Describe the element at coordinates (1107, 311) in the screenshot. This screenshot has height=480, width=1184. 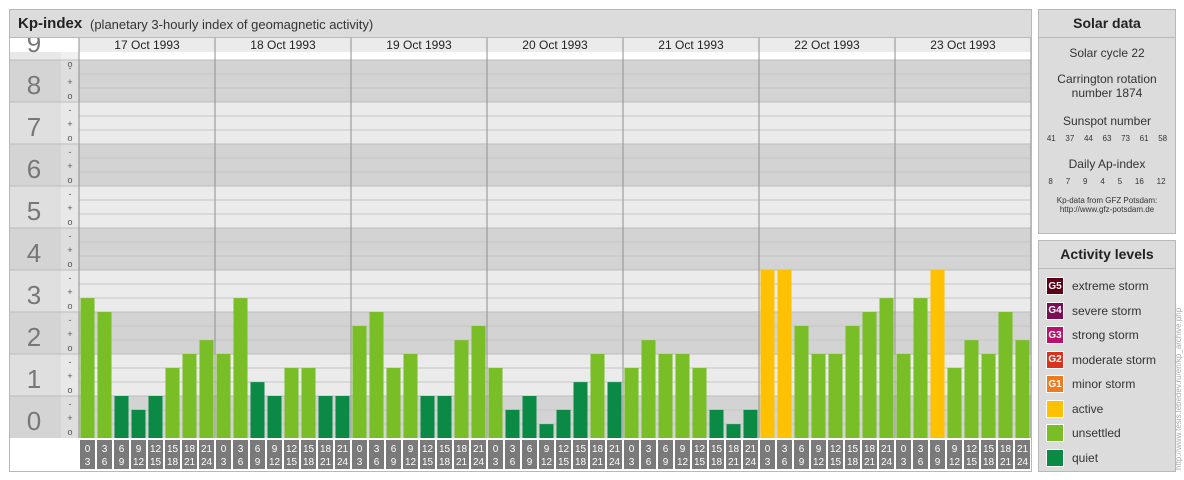
I see `activity-level-row: G4 severe storm` at that location.